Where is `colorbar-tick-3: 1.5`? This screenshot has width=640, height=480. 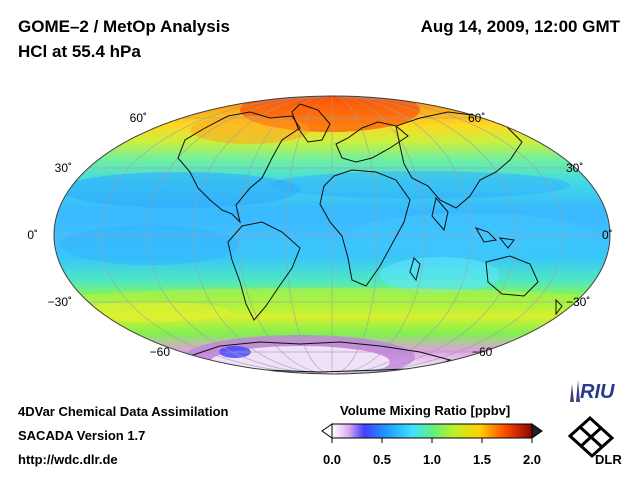
colorbar-tick-3: 1.5 is located at coordinates (482, 459).